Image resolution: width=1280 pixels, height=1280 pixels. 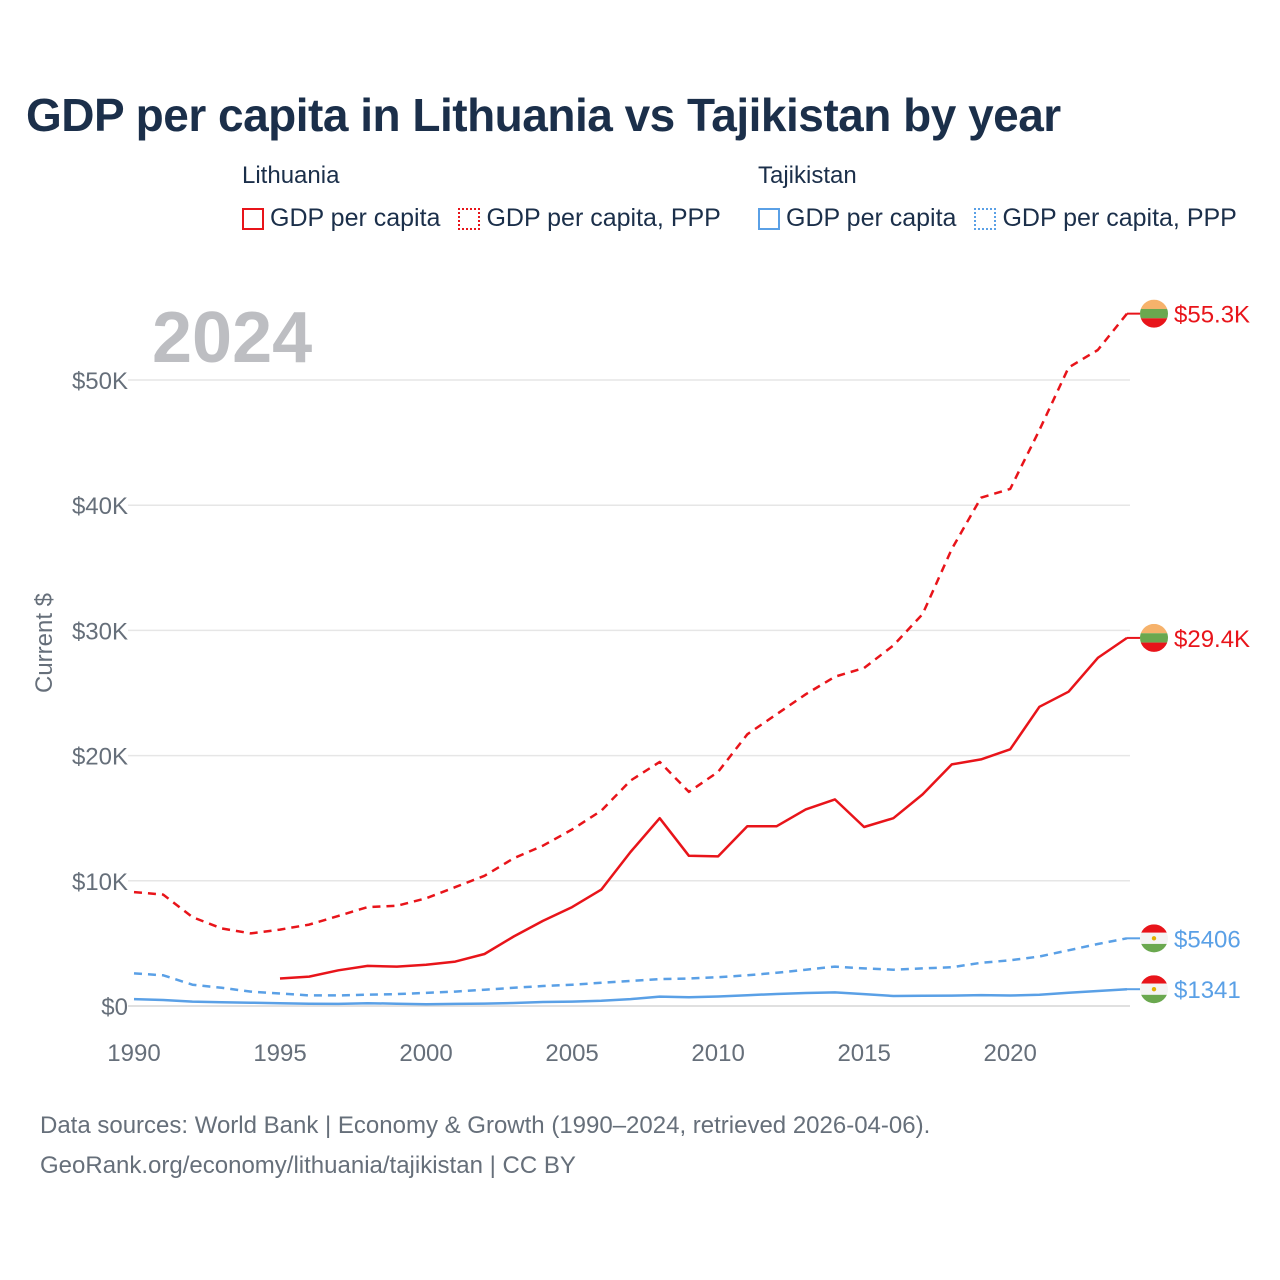 I want to click on y-axis-label: Current $, so click(x=44, y=643).